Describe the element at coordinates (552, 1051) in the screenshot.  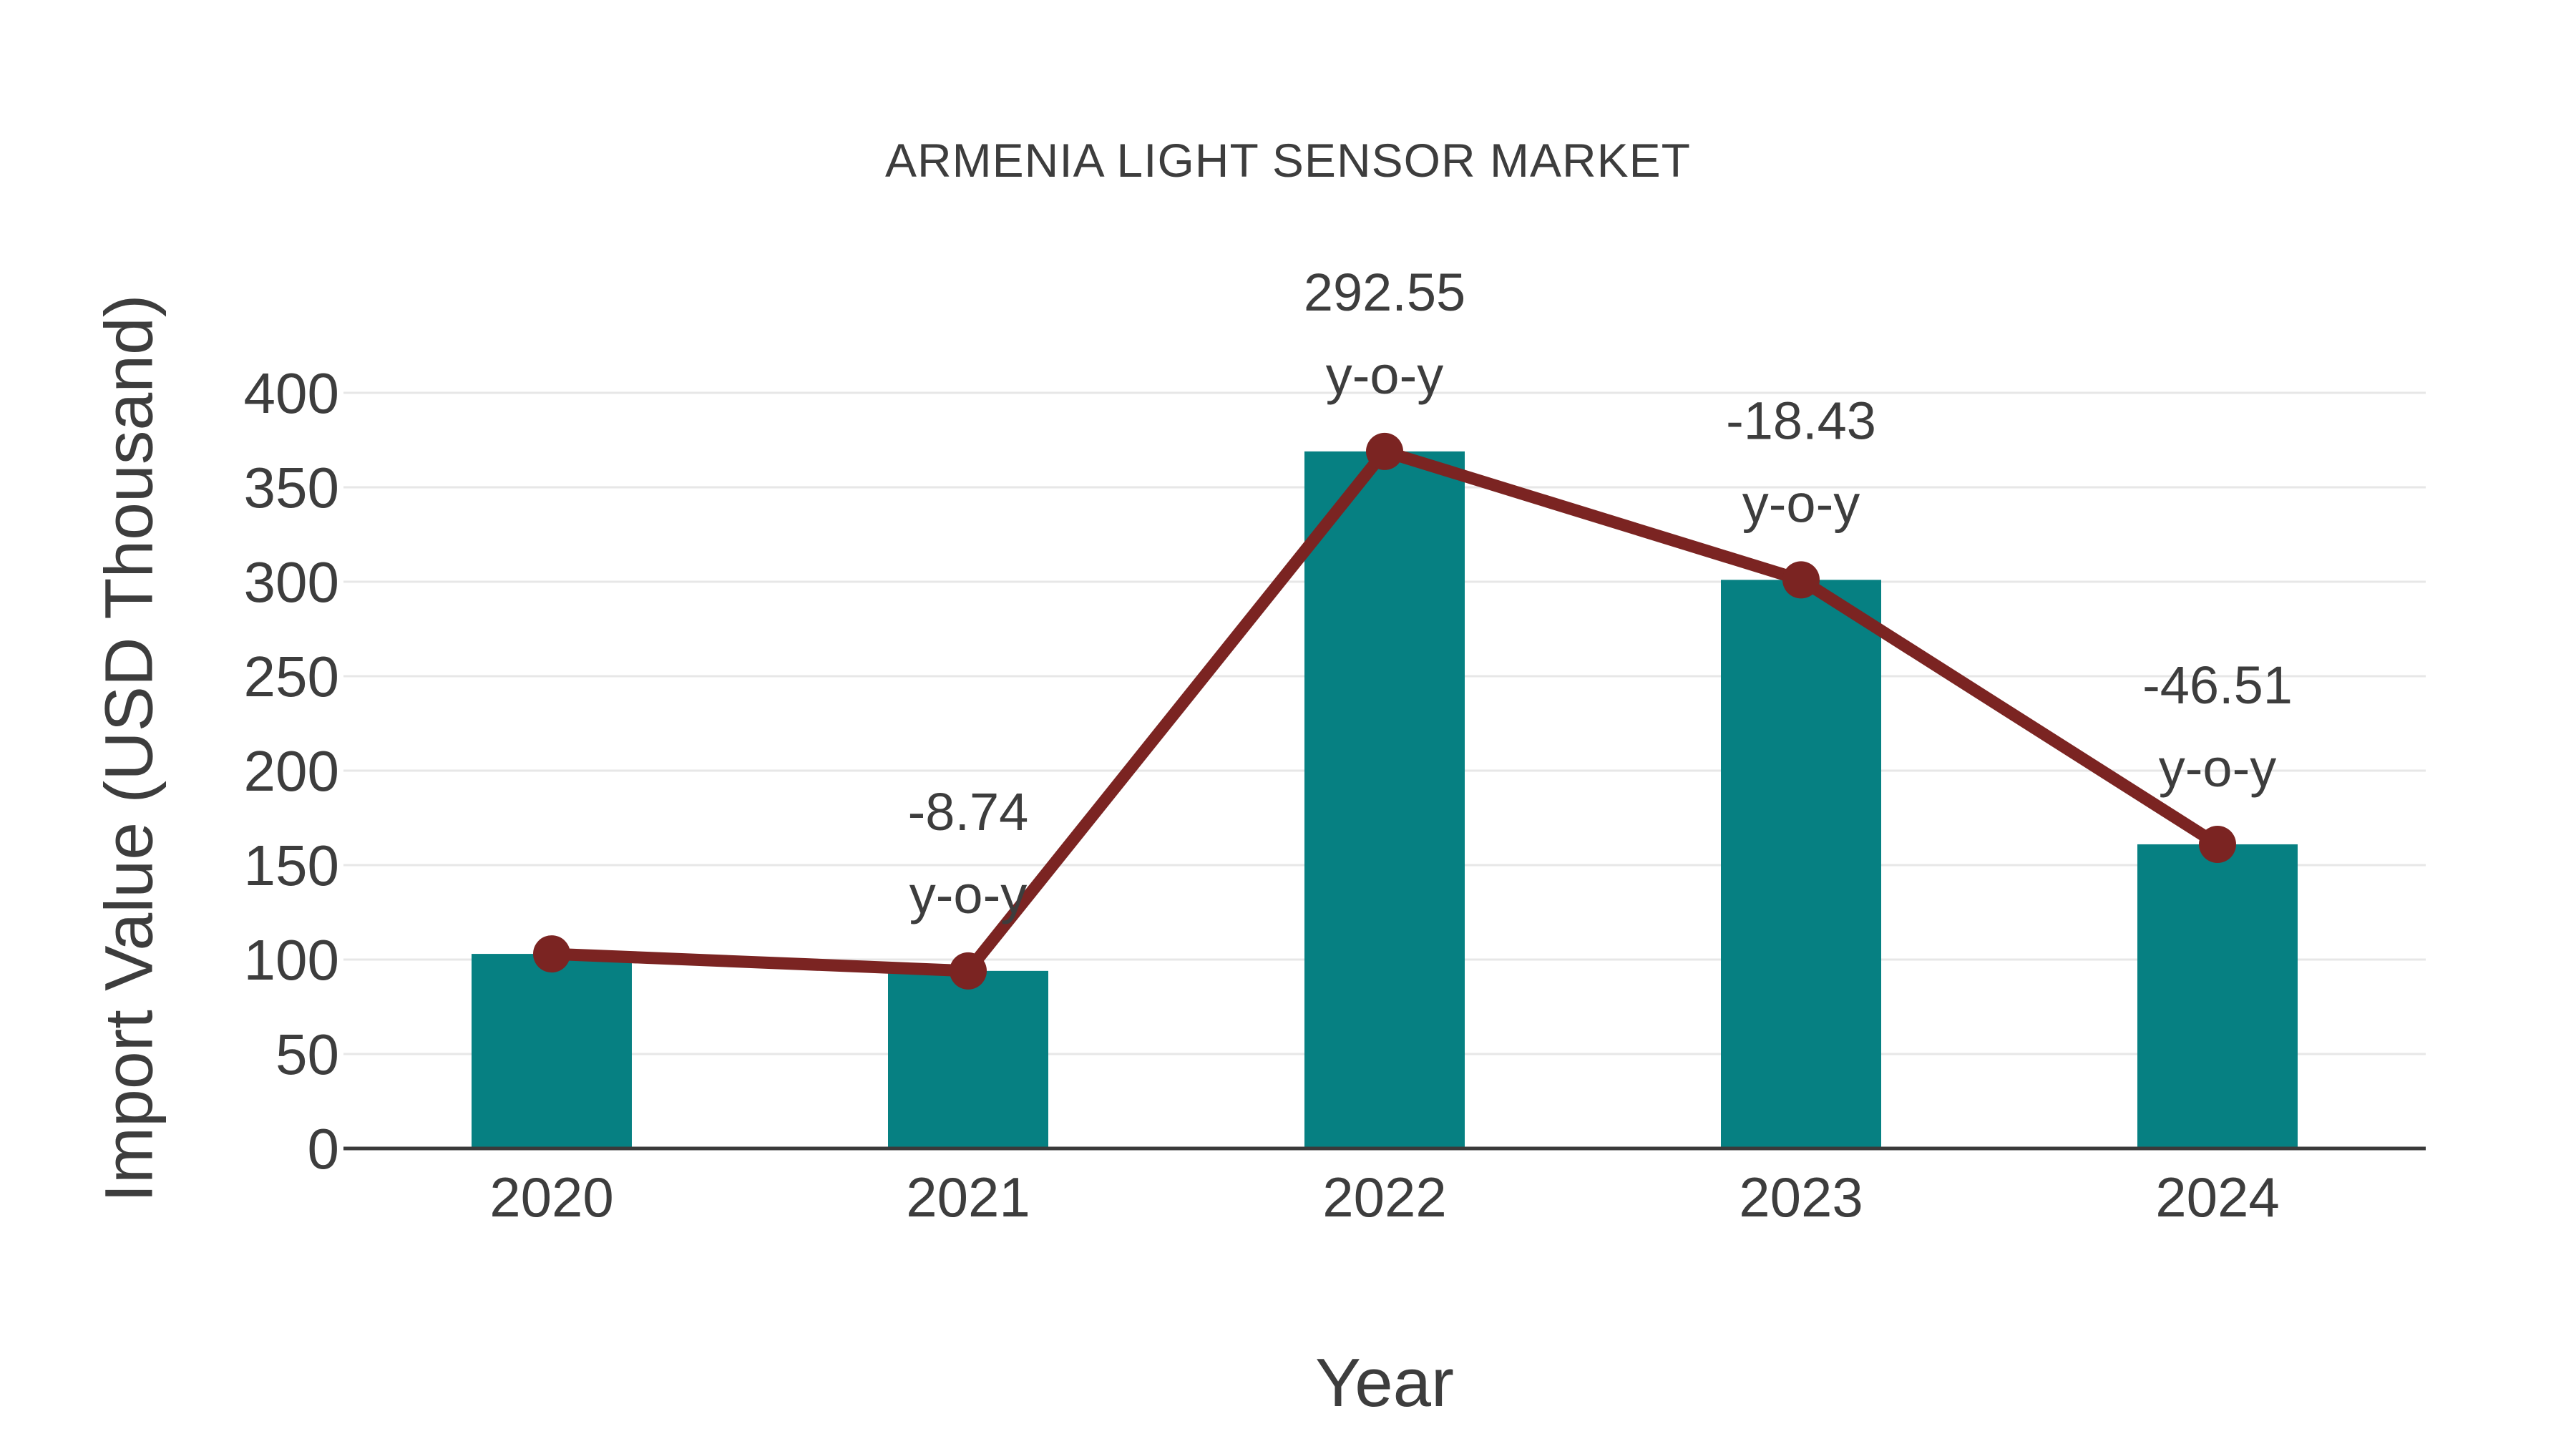
I see `bar-2020` at that location.